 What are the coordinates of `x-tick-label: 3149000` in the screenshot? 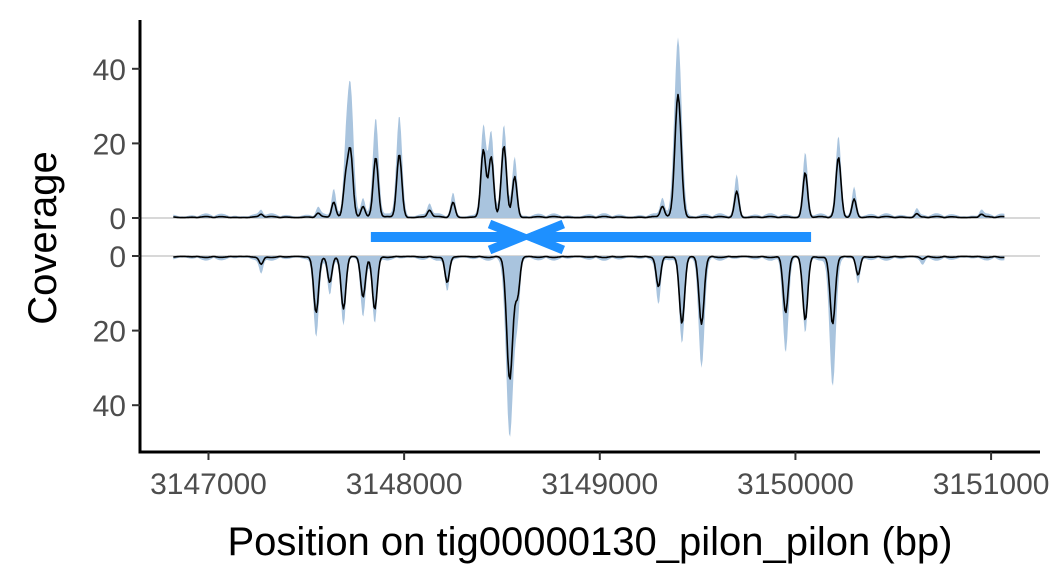 It's located at (599, 484).